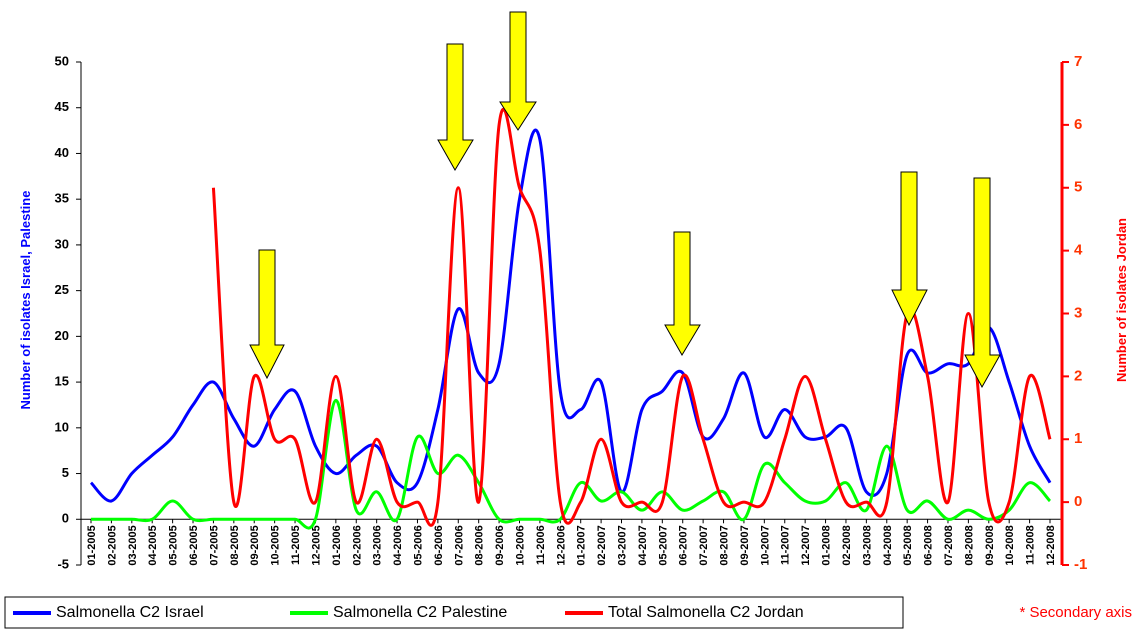 The width and height of the screenshot is (1135, 634). I want to click on x-tick-label: 01-2008, so click(827, 545).